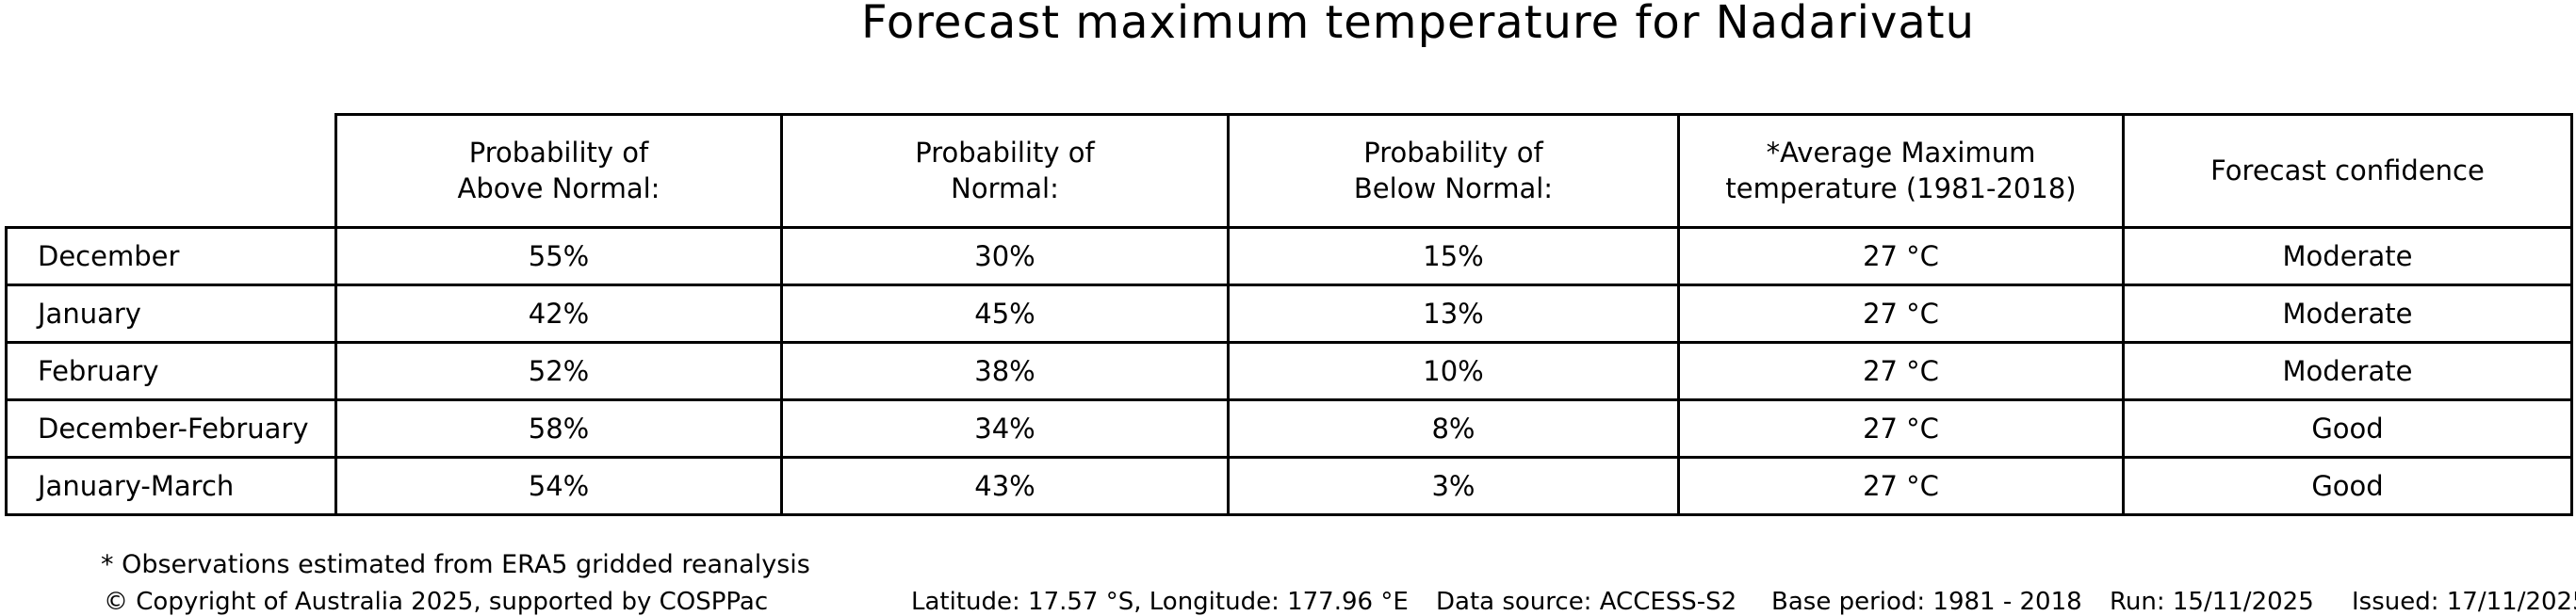 This screenshot has height=616, width=2576. I want to click on table-row: January 42% 45% 13% 27 °C Moderate, so click(1289, 314).